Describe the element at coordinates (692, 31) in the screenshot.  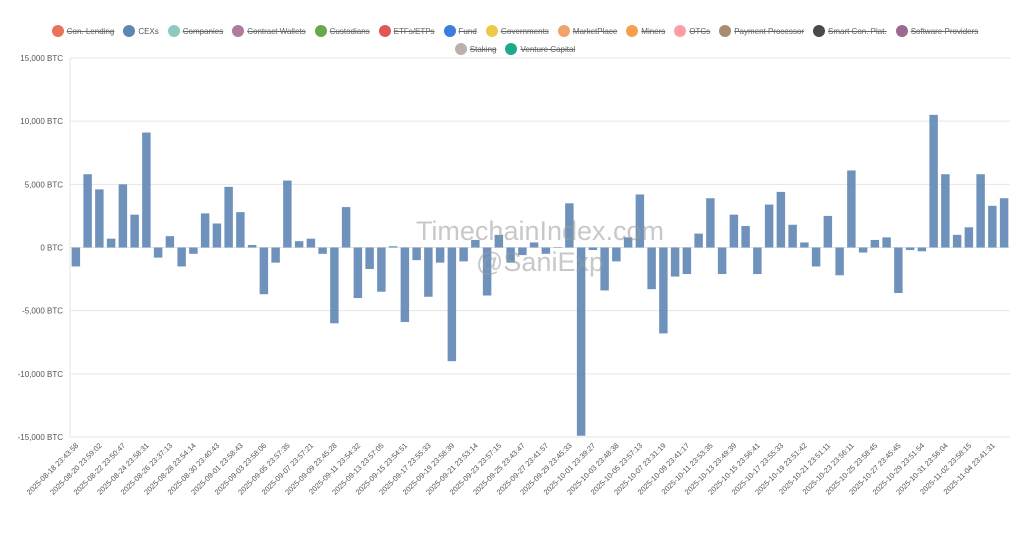
I see `legend-item: OTCs` at that location.